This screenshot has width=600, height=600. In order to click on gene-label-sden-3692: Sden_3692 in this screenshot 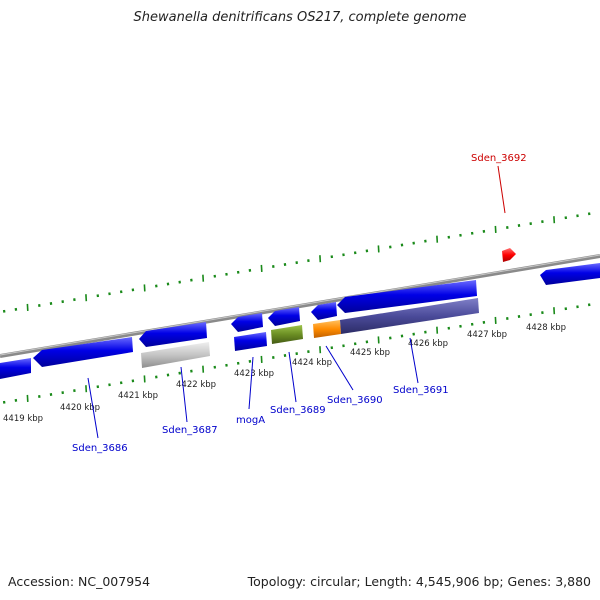, I will do `click(499, 158)`.